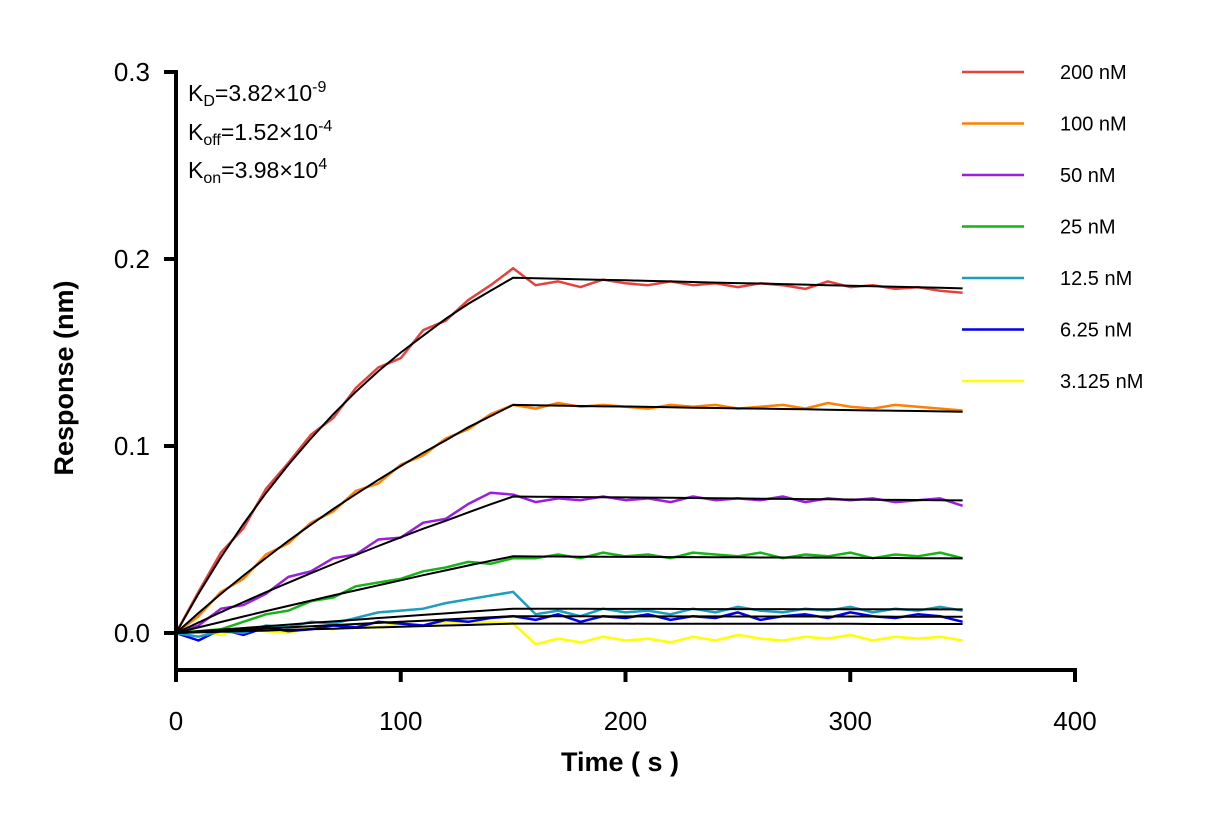 The height and width of the screenshot is (825, 1206). I want to click on kinetic-constant-part: D, so click(209, 101).